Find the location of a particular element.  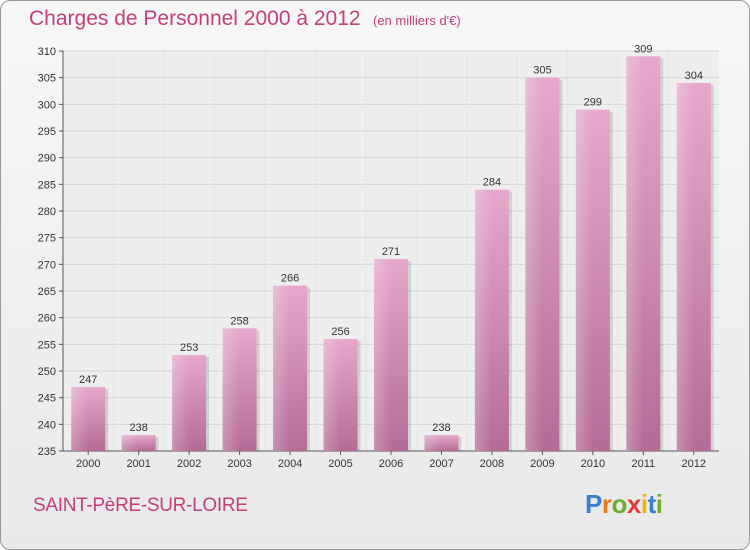

x-tick-label: 2009 is located at coordinates (542, 464).